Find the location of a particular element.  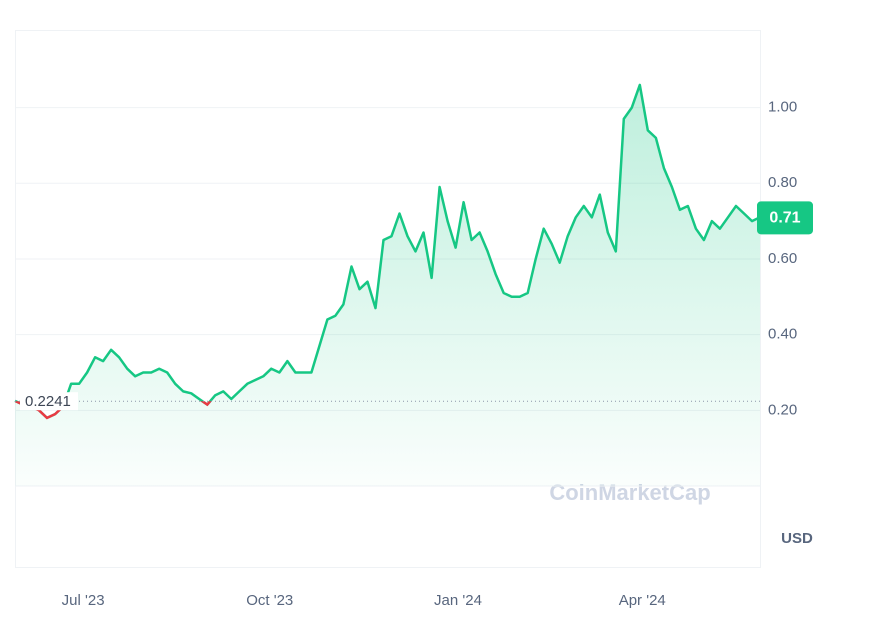

baseline-label-bg is located at coordinates (49, 401).